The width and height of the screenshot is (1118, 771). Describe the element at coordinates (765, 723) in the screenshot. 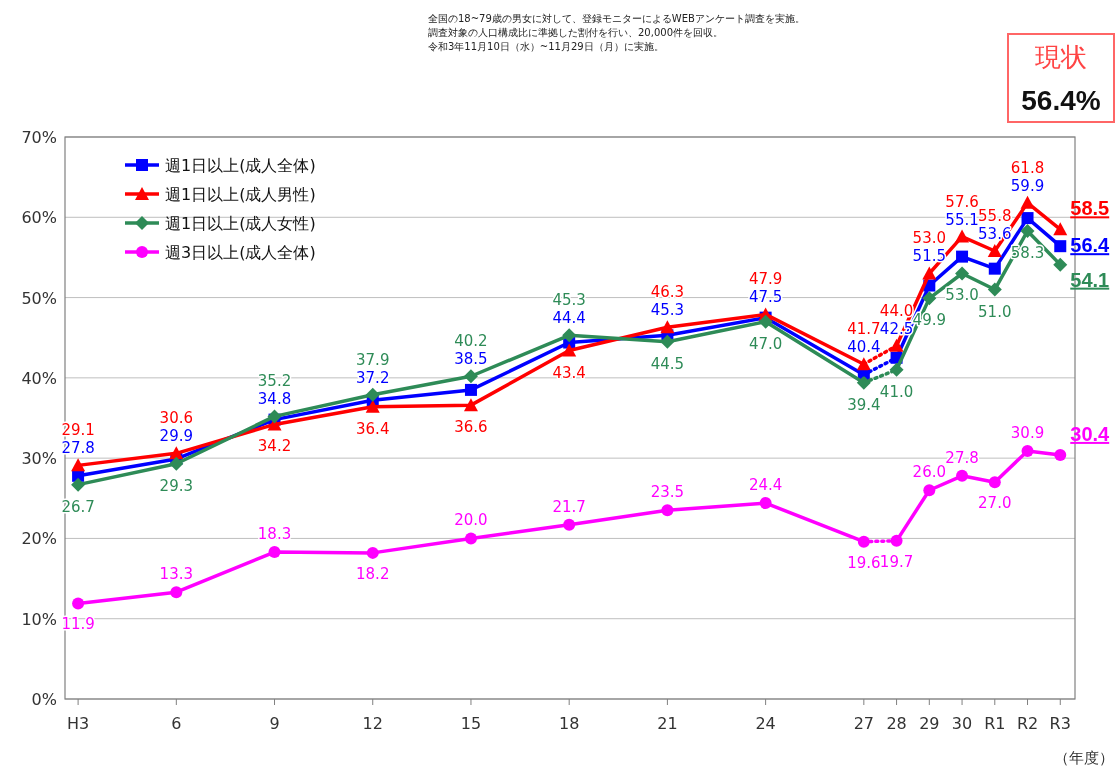

I see `x-tick-label: 24` at that location.